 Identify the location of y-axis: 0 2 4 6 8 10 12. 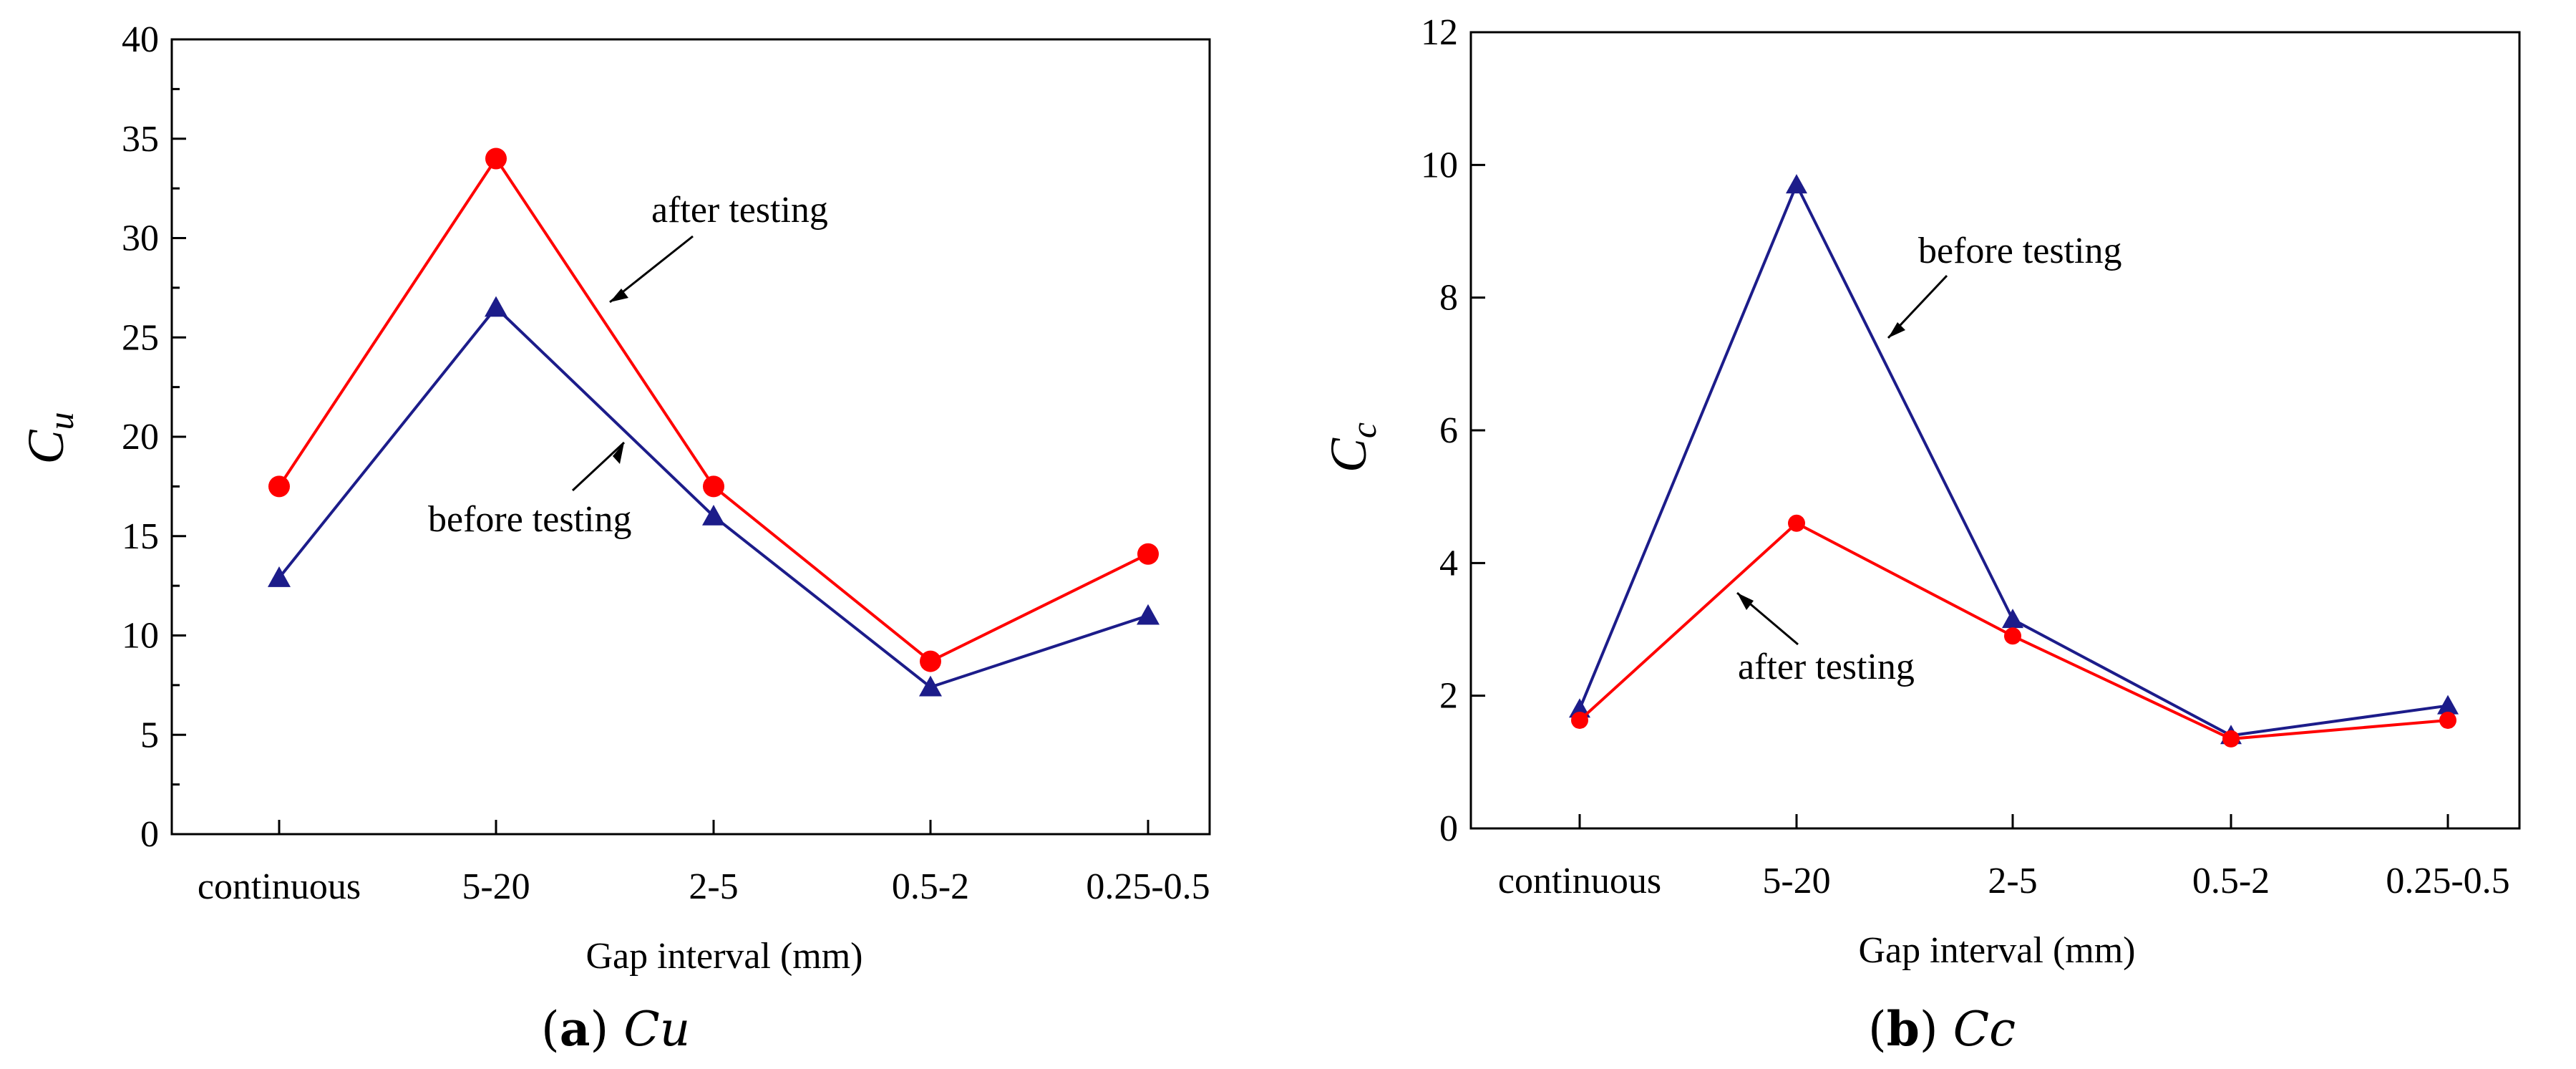
(1453, 430).